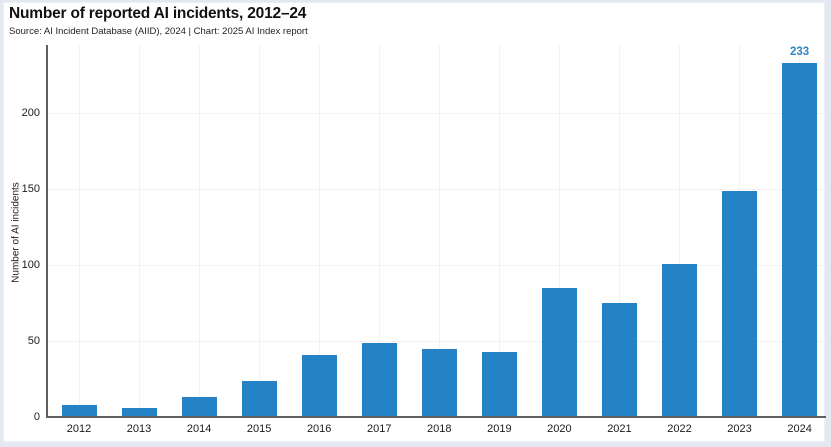  Describe the element at coordinates (319, 231) in the screenshot. I see `v-gridline-2016` at that location.